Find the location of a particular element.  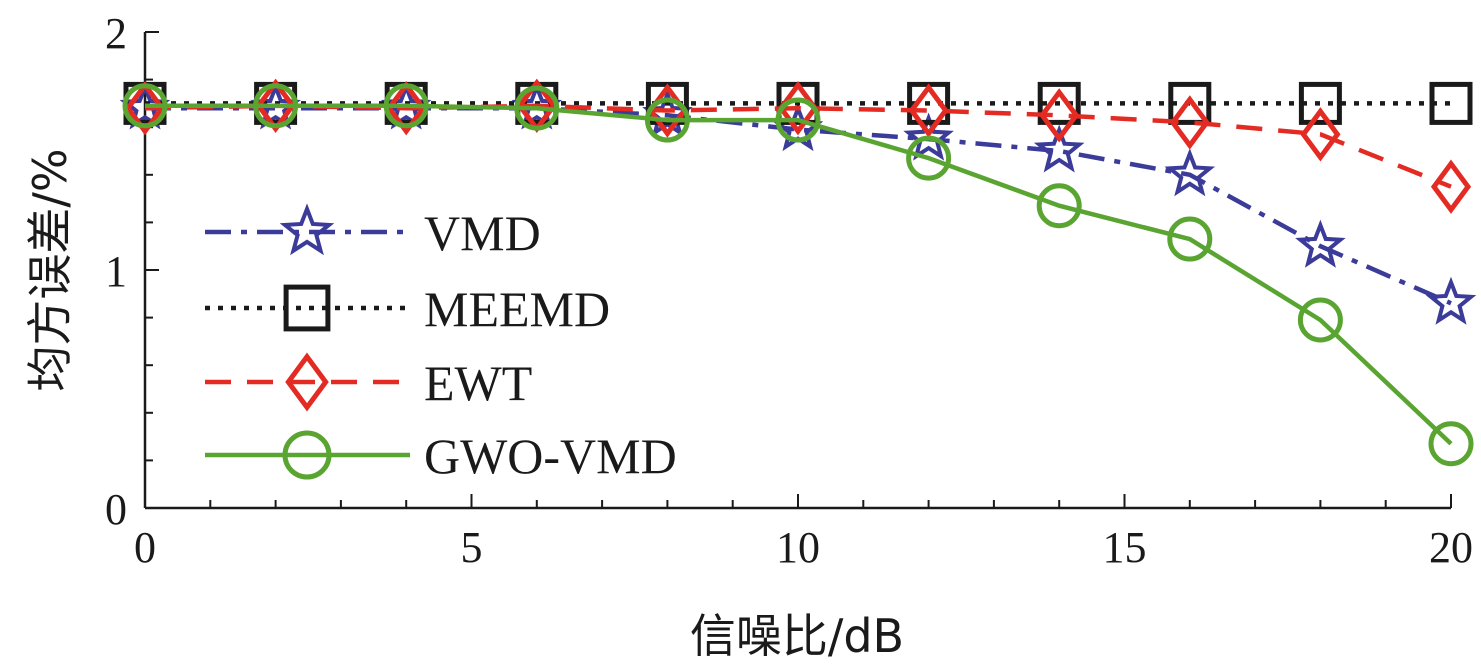

x-tick-label: 10 is located at coordinates (798, 547).